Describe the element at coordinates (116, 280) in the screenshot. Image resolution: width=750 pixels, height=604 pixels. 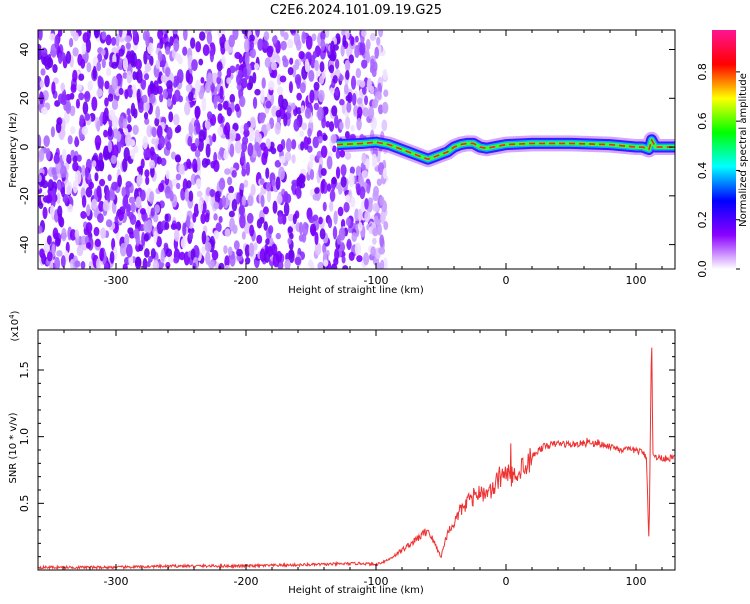
I see `spectrogram-x-tick-label: -300` at that location.